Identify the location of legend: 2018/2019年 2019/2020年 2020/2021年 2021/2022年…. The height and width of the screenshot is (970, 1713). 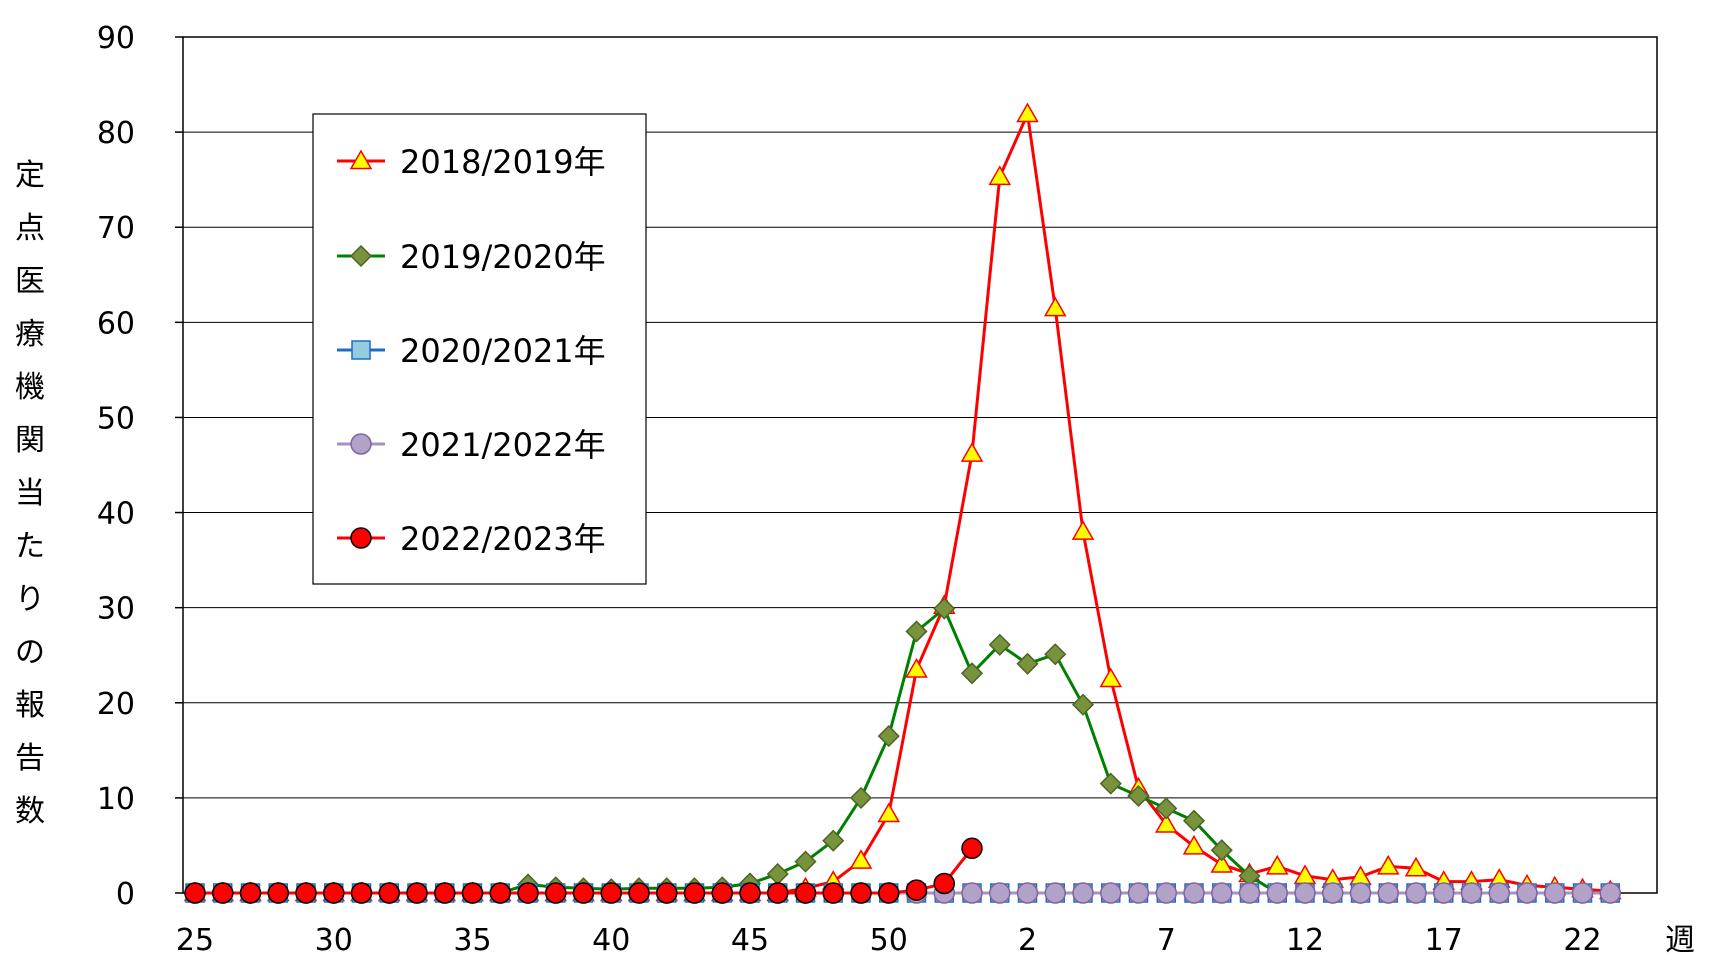
(479, 349).